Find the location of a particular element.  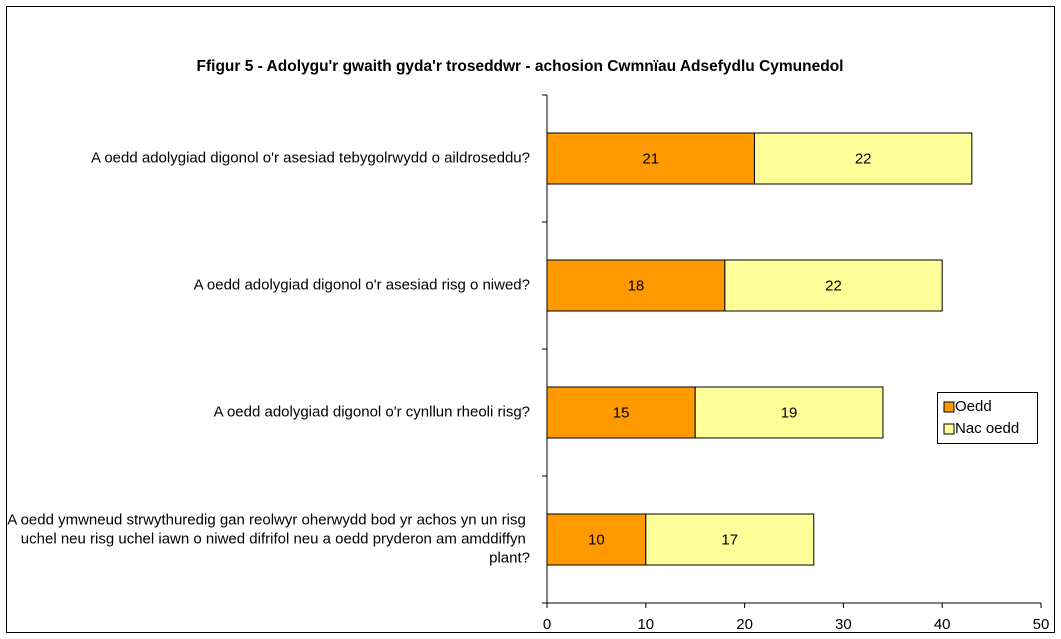

x-tick-label: 40 is located at coordinates (942, 624).